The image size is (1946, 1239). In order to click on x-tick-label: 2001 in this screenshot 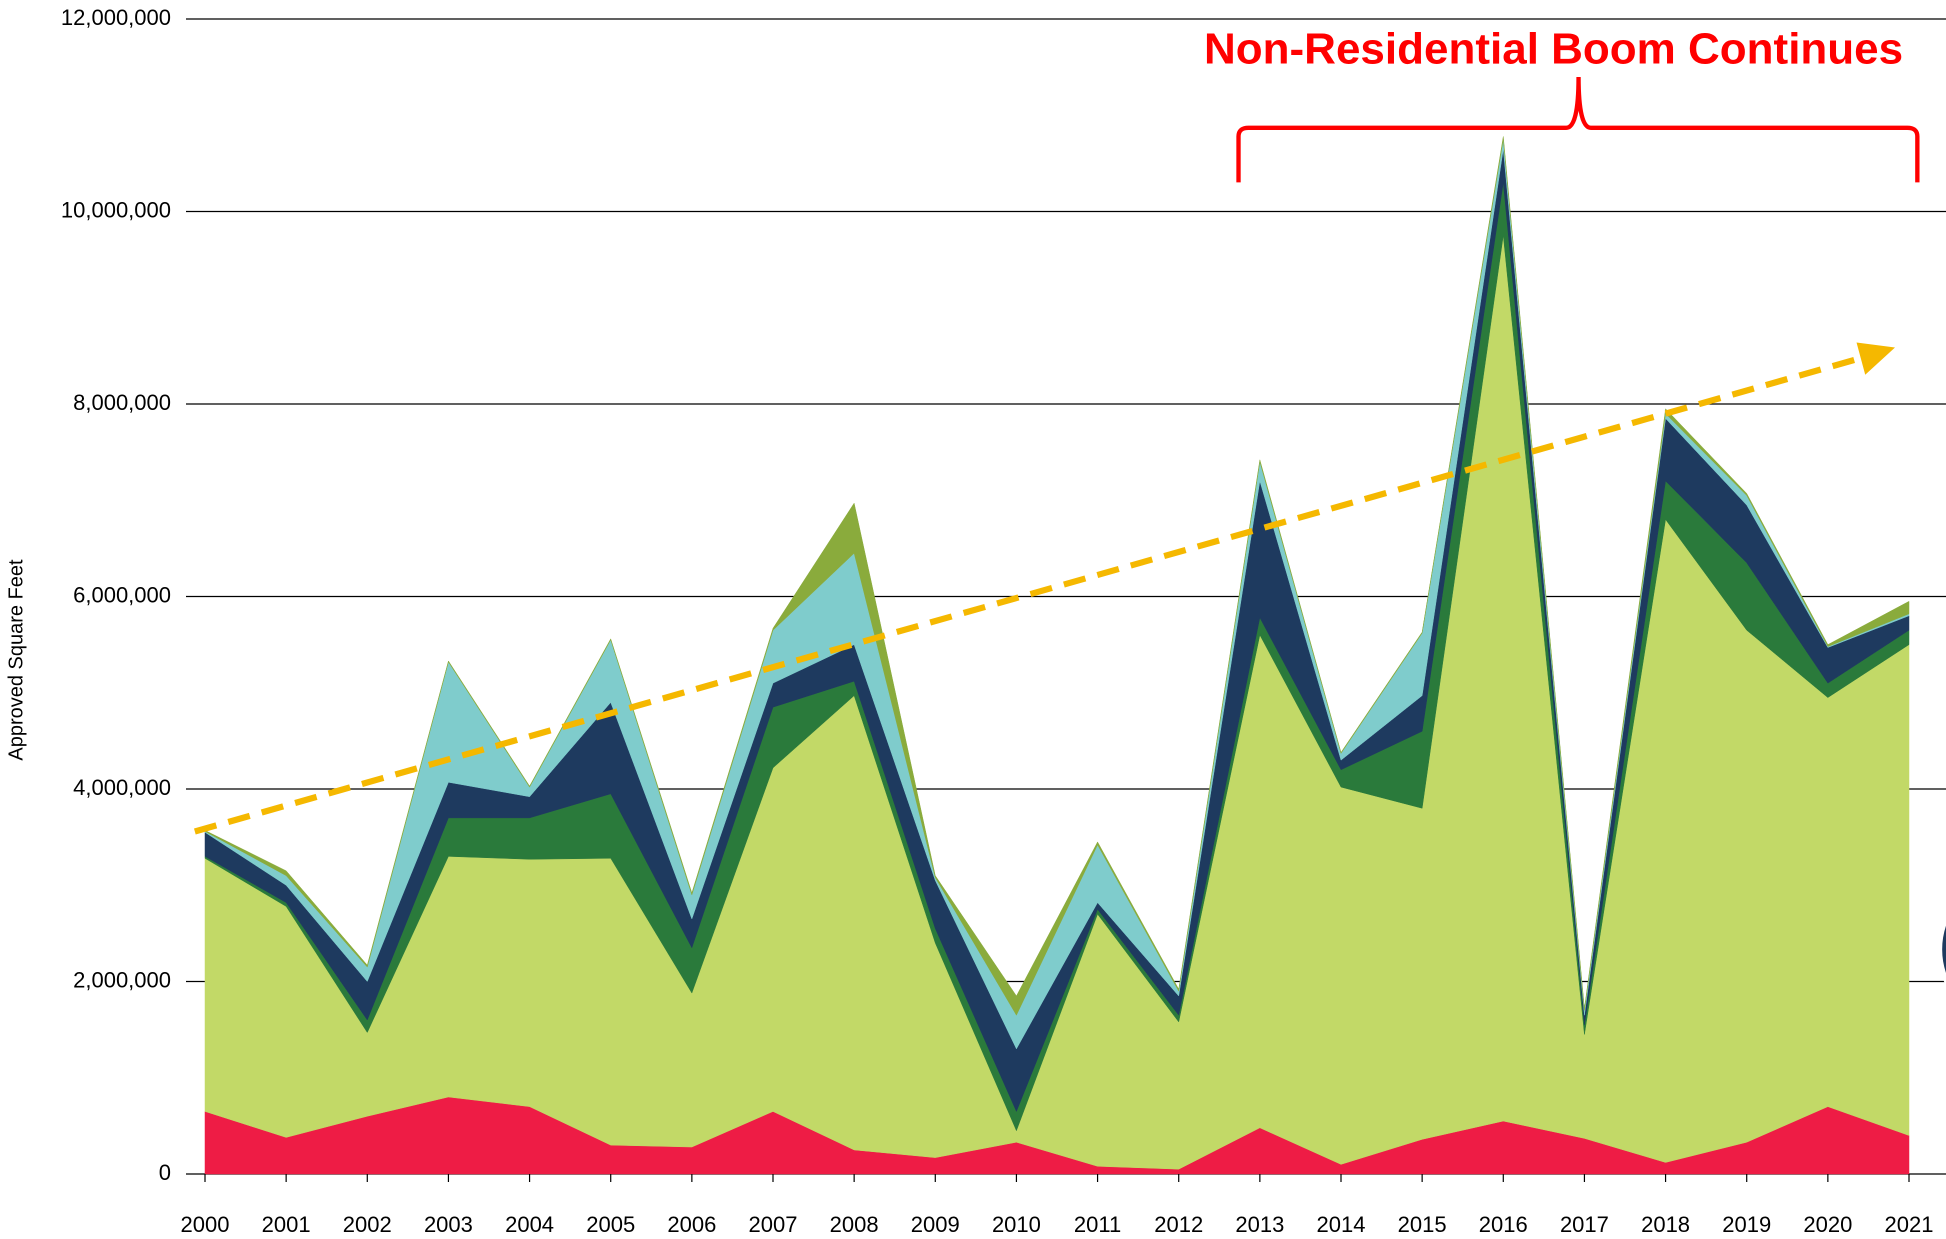, I will do `click(286, 1224)`.